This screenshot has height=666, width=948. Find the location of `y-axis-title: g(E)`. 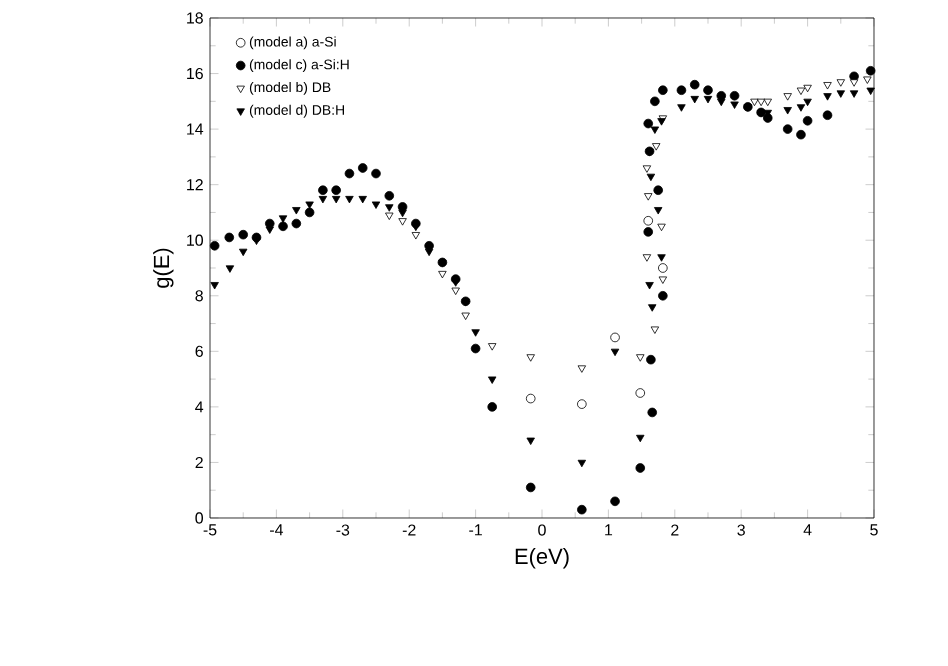

y-axis-title: g(E) is located at coordinates (163, 268).